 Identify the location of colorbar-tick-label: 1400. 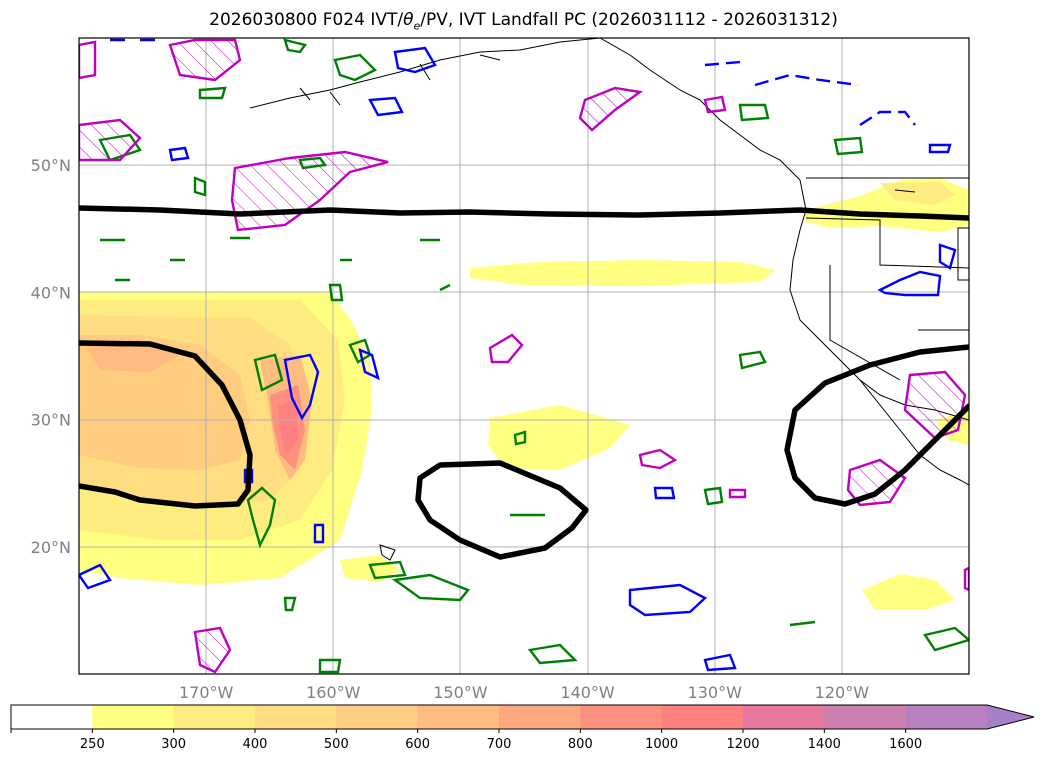
(824, 744).